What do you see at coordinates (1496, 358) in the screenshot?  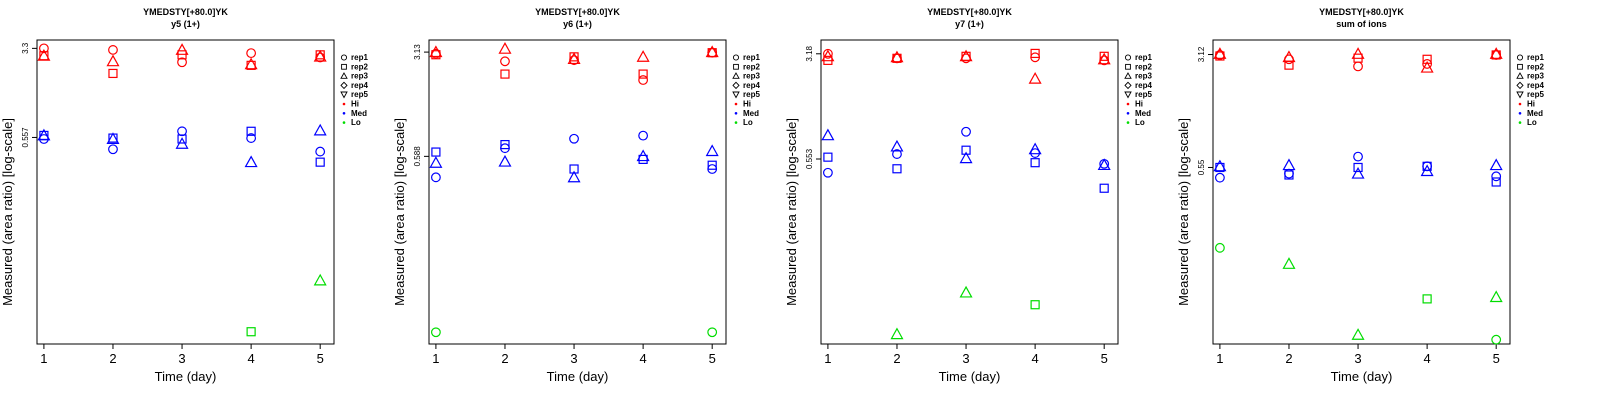 I see `x-tick-label: 5` at bounding box center [1496, 358].